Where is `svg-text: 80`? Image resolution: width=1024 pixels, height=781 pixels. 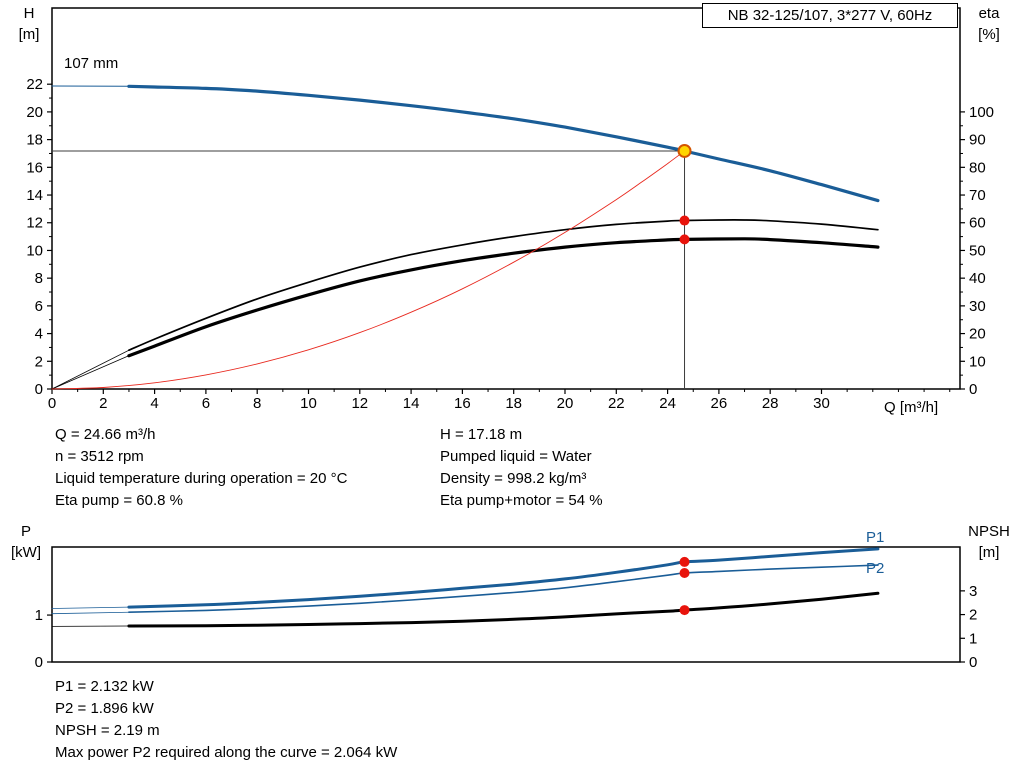 svg-text: 80 is located at coordinates (977, 167).